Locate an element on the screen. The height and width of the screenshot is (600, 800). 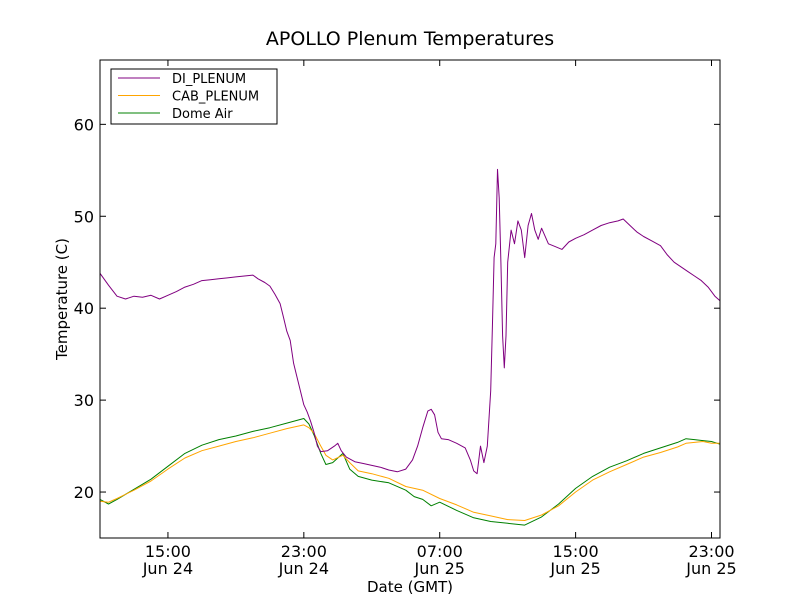
y-tick-label: 60 is located at coordinates (84, 124).